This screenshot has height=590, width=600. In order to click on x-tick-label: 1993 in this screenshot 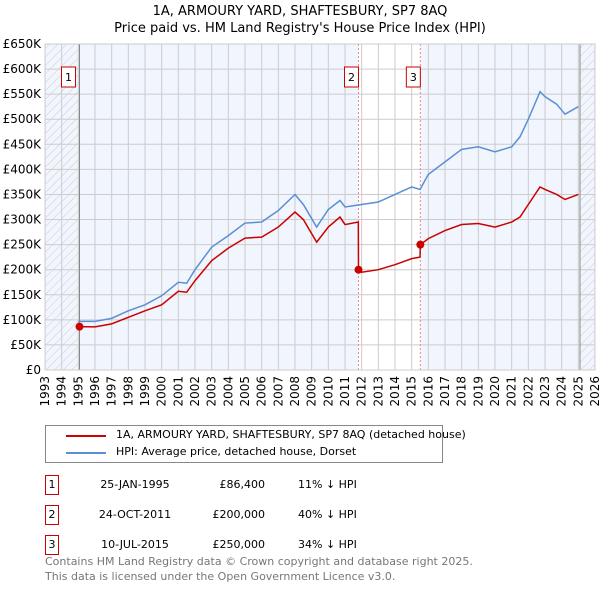, I will do `click(45, 391)`.